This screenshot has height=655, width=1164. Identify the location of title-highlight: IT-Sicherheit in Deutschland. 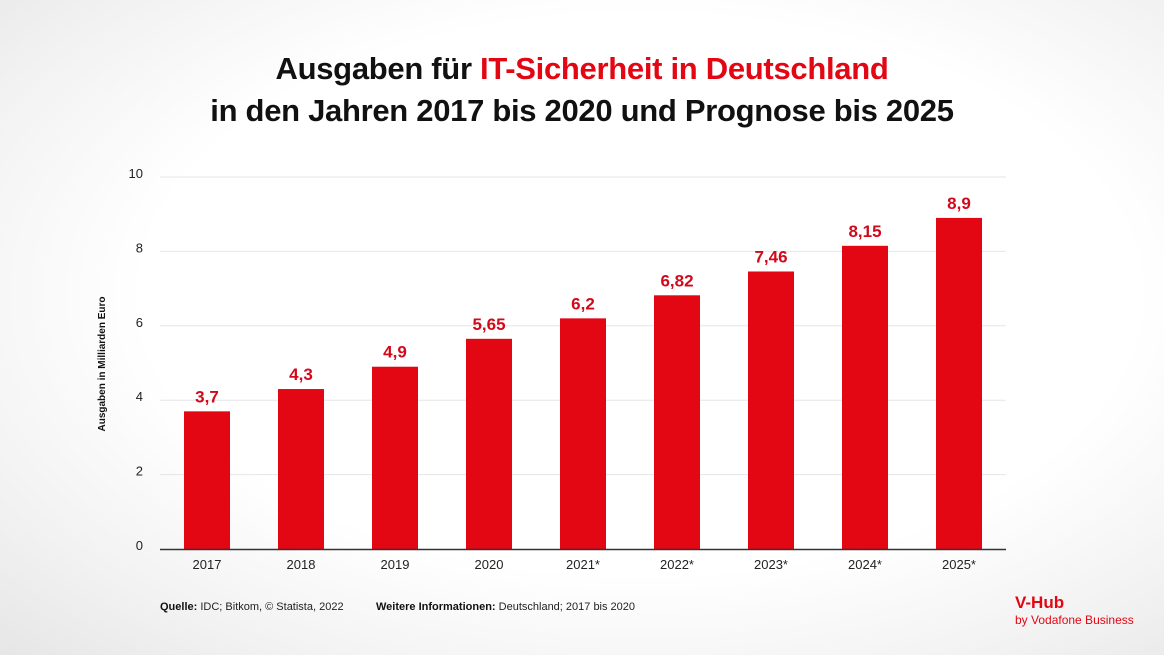
(684, 68).